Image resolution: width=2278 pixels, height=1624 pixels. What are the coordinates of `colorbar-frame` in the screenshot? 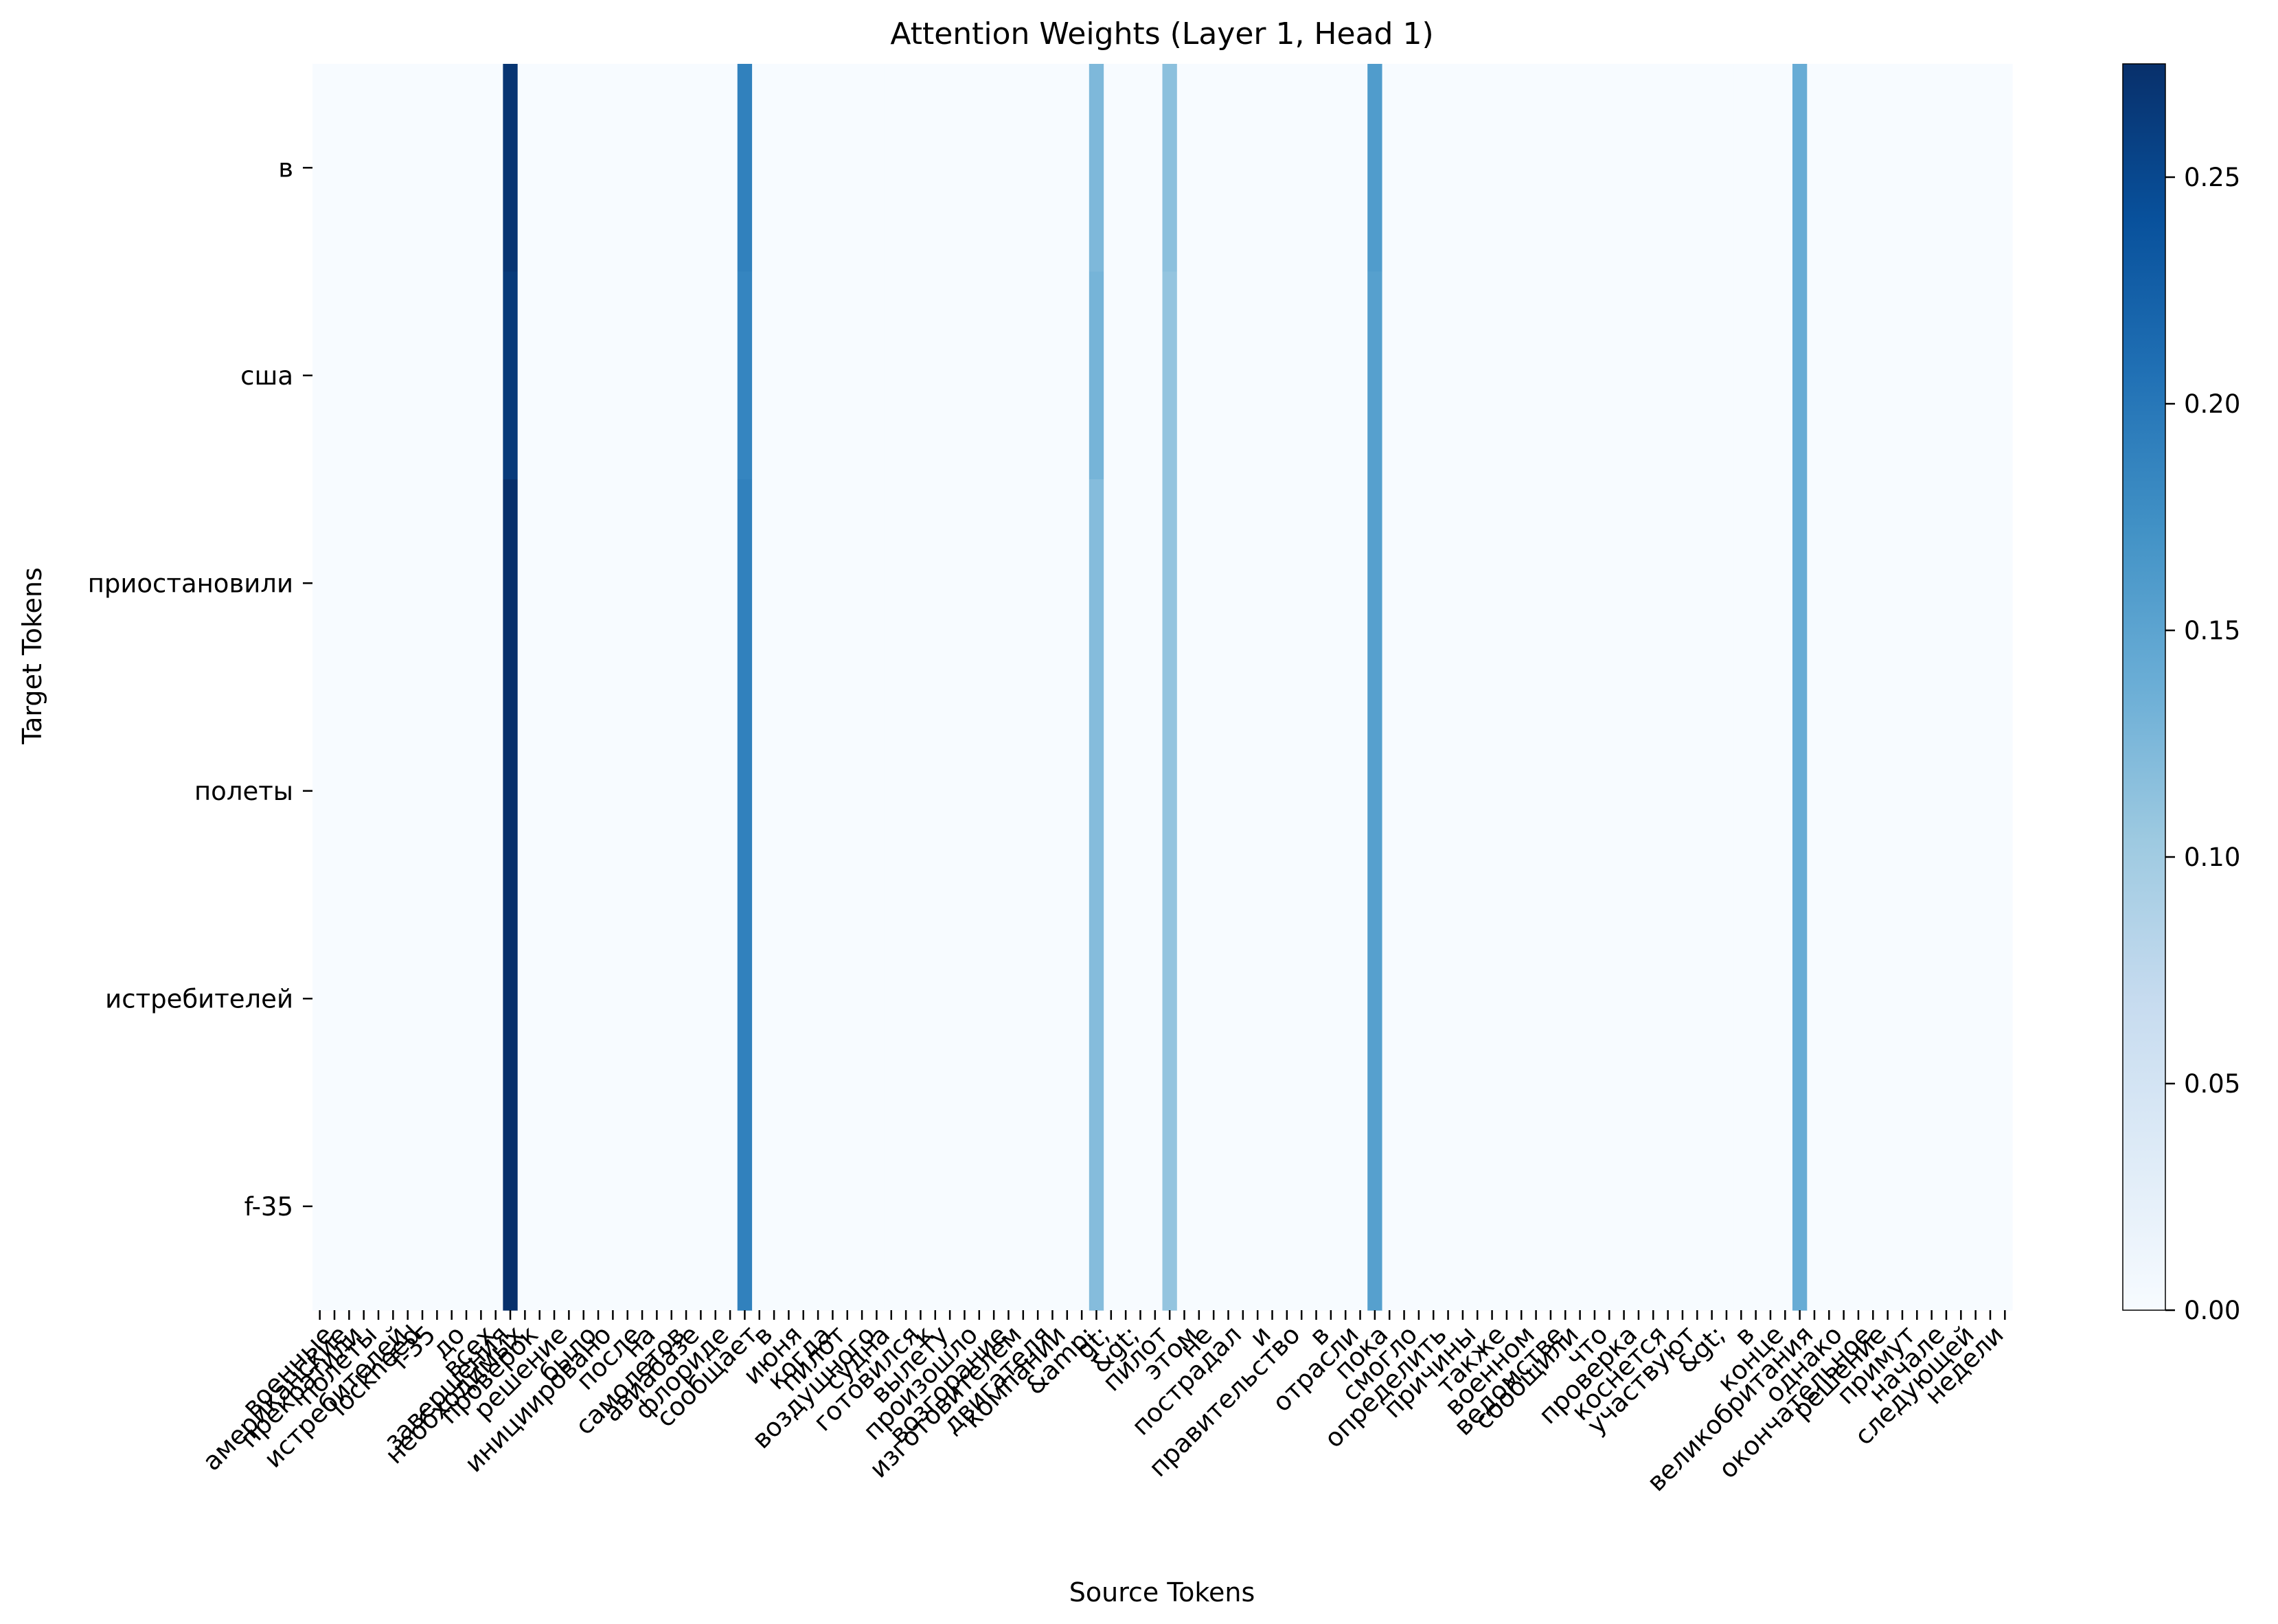 It's located at (2144, 687).